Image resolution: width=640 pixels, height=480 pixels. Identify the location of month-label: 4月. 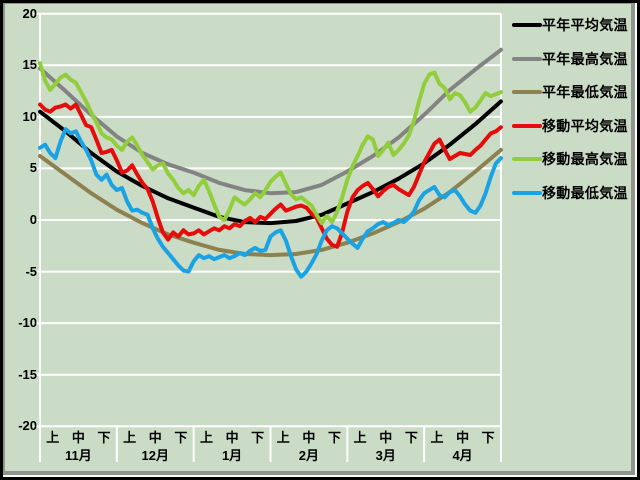
(462, 455).